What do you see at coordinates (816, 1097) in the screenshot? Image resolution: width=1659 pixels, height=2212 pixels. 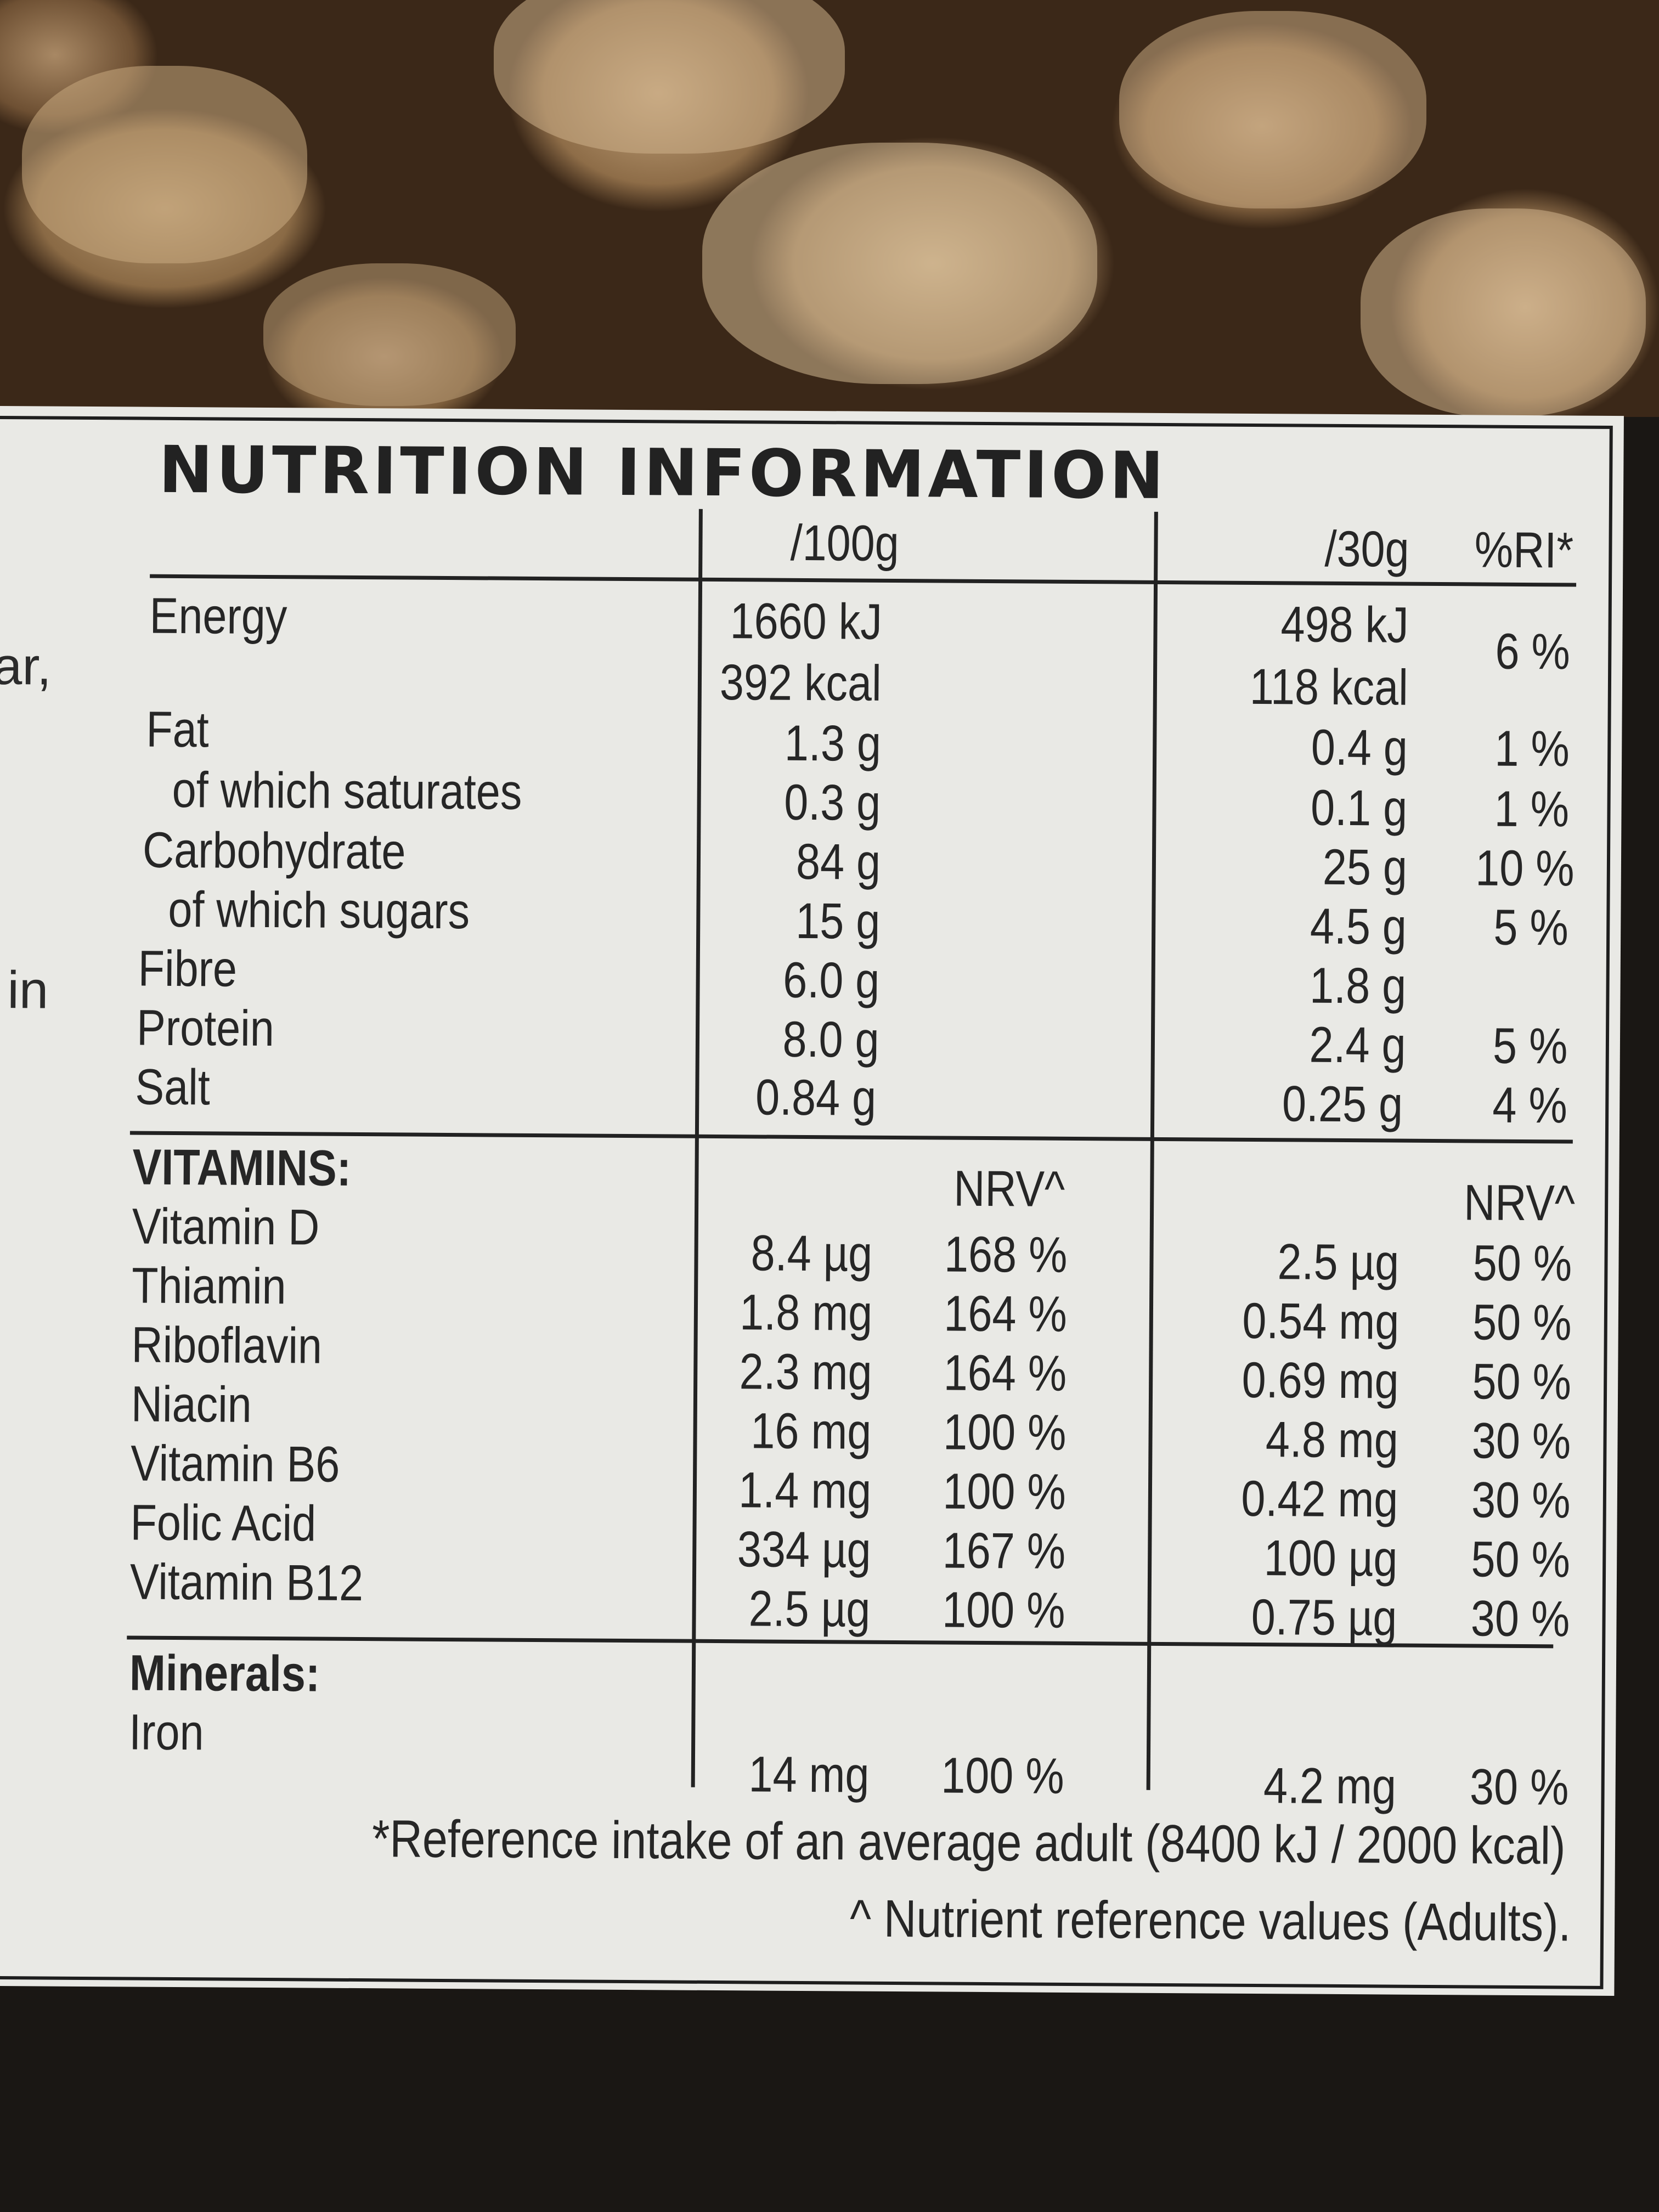 I see `nutrient-per100: 0.84 g` at bounding box center [816, 1097].